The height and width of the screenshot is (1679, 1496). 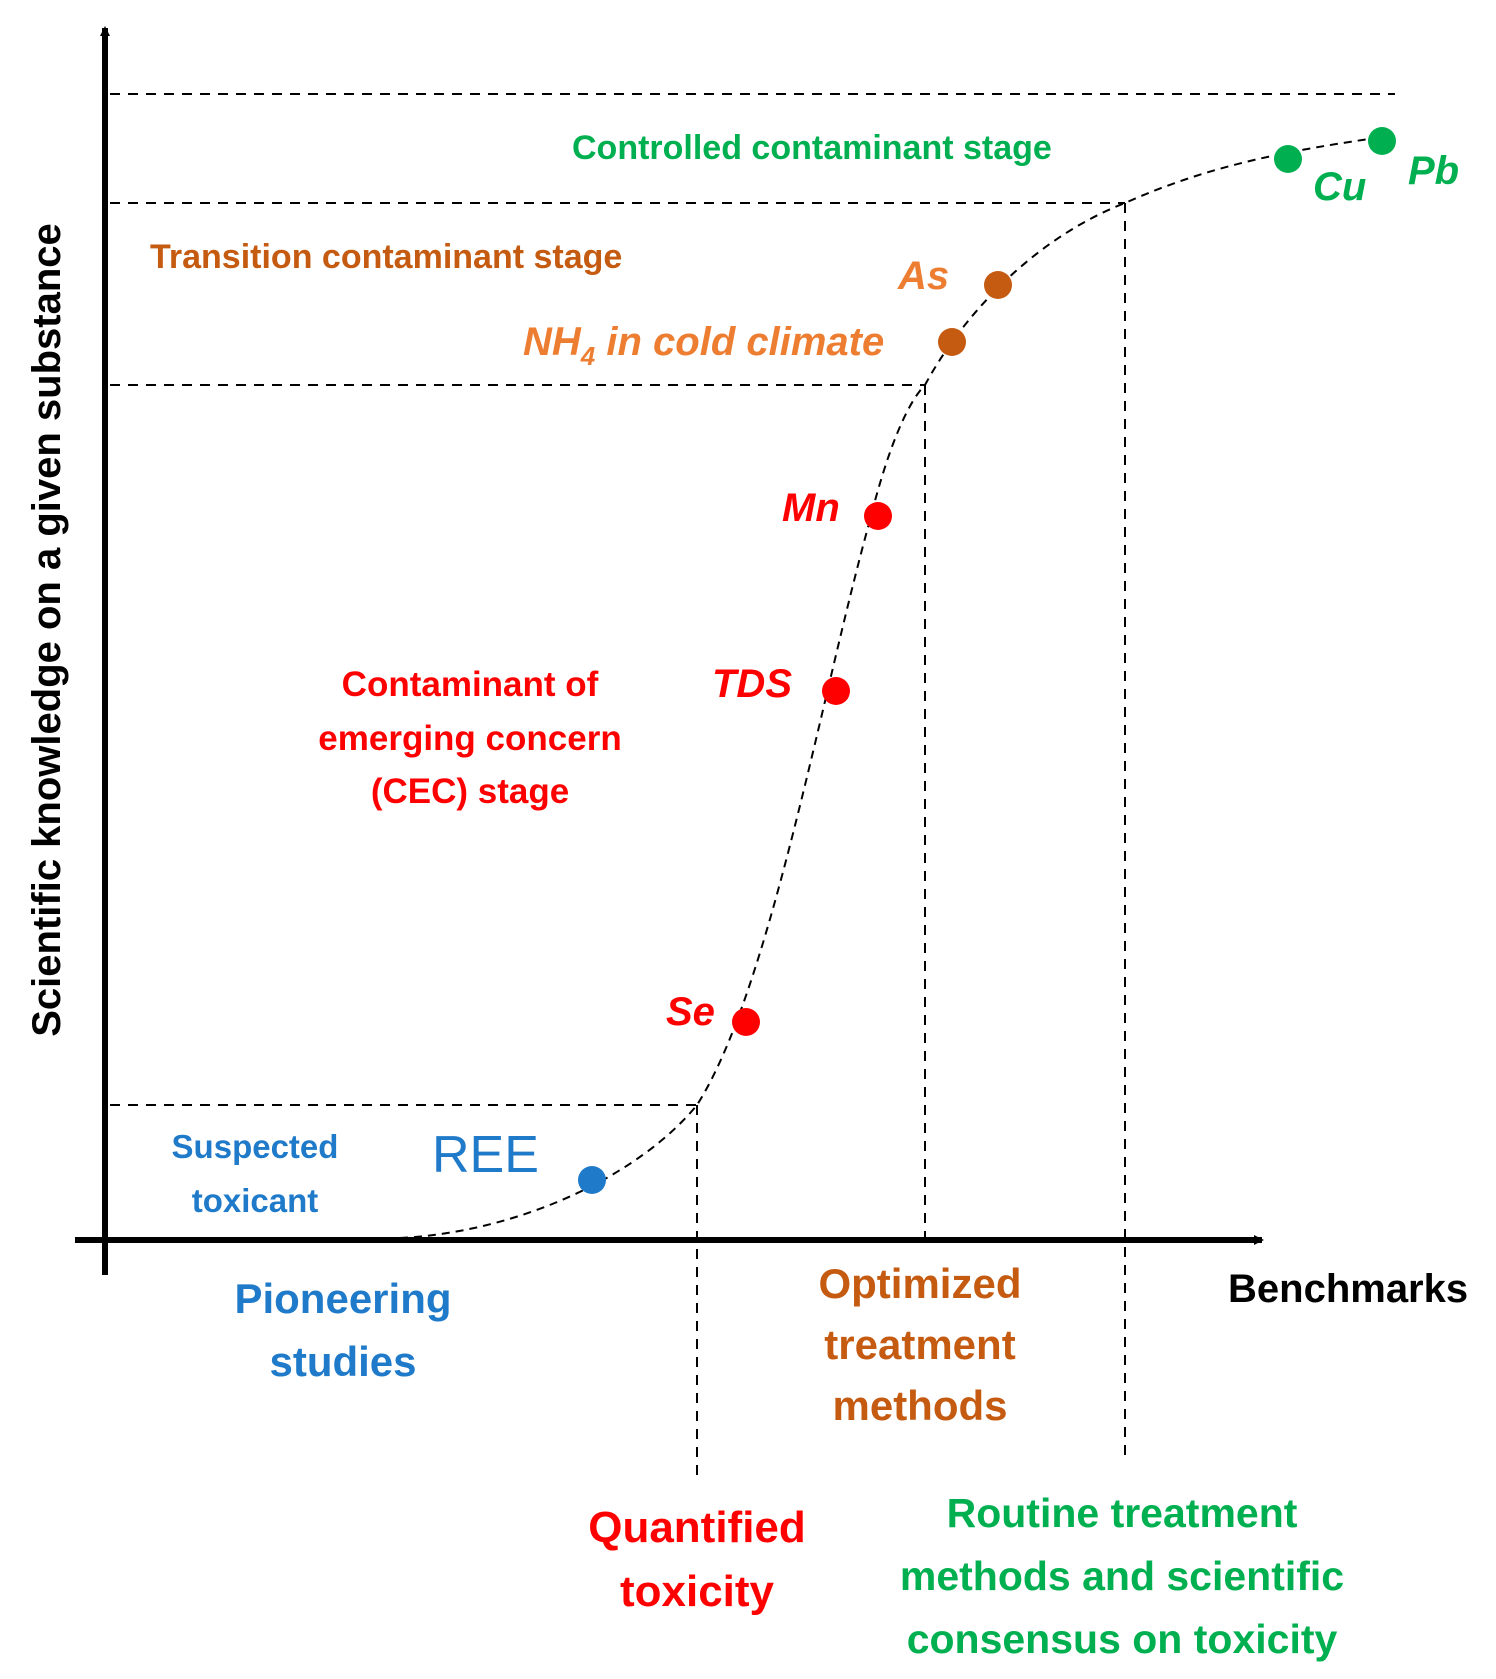 What do you see at coordinates (1348, 1289) in the screenshot?
I see `x-axis-label: Benchmarks` at bounding box center [1348, 1289].